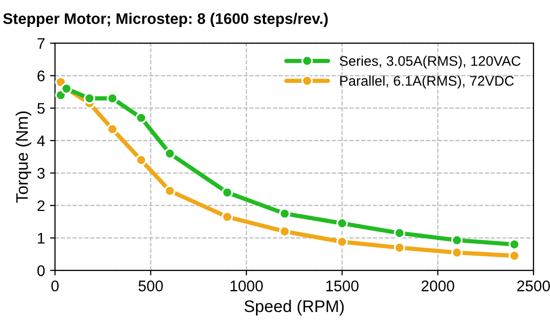 This screenshot has height=320, width=550. What do you see at coordinates (438, 286) in the screenshot?
I see `x-tick-label: 2000` at bounding box center [438, 286].